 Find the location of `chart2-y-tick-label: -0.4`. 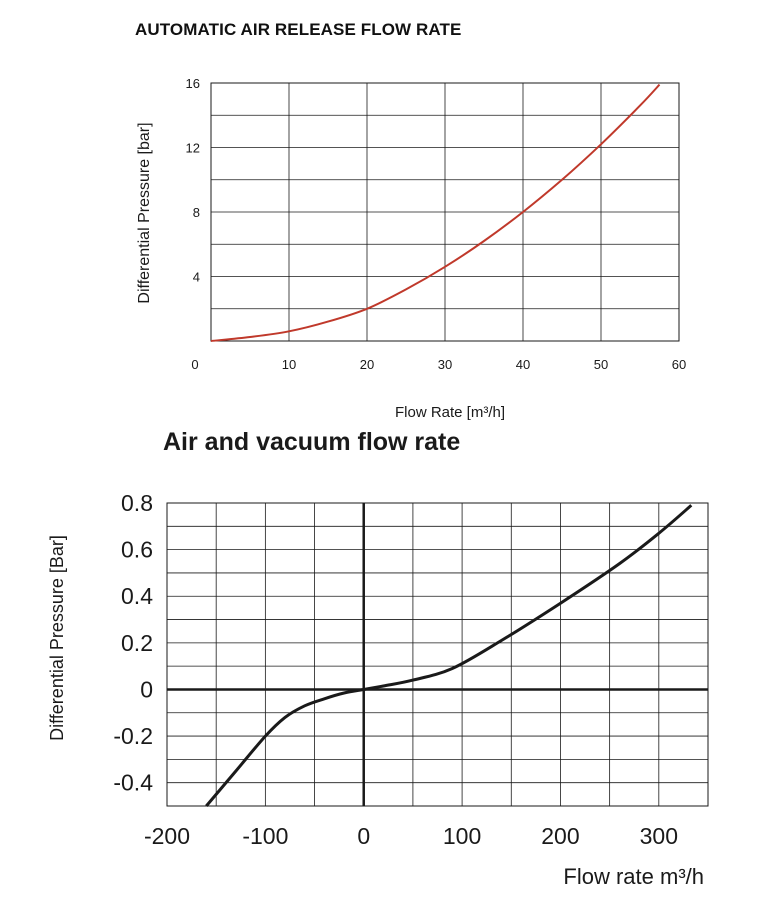

chart2-y-tick-label: -0.4 is located at coordinates (133, 783).